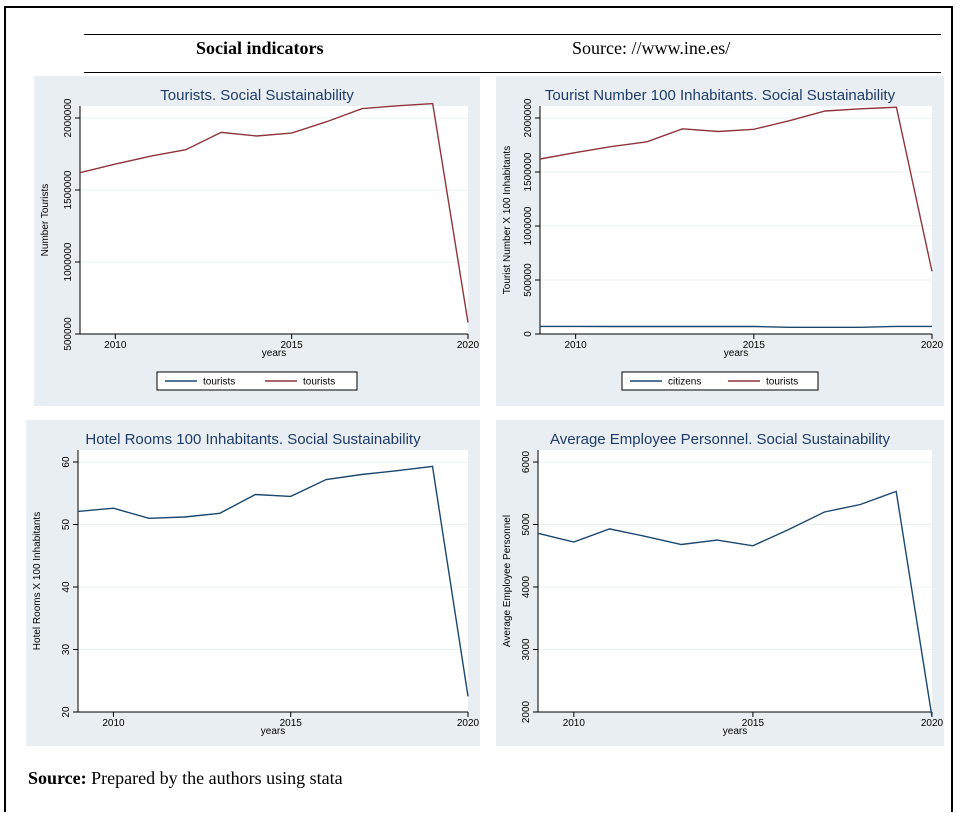 The height and width of the screenshot is (813, 957). What do you see at coordinates (66, 525) in the screenshot?
I see `y-tick-label: 50` at bounding box center [66, 525].